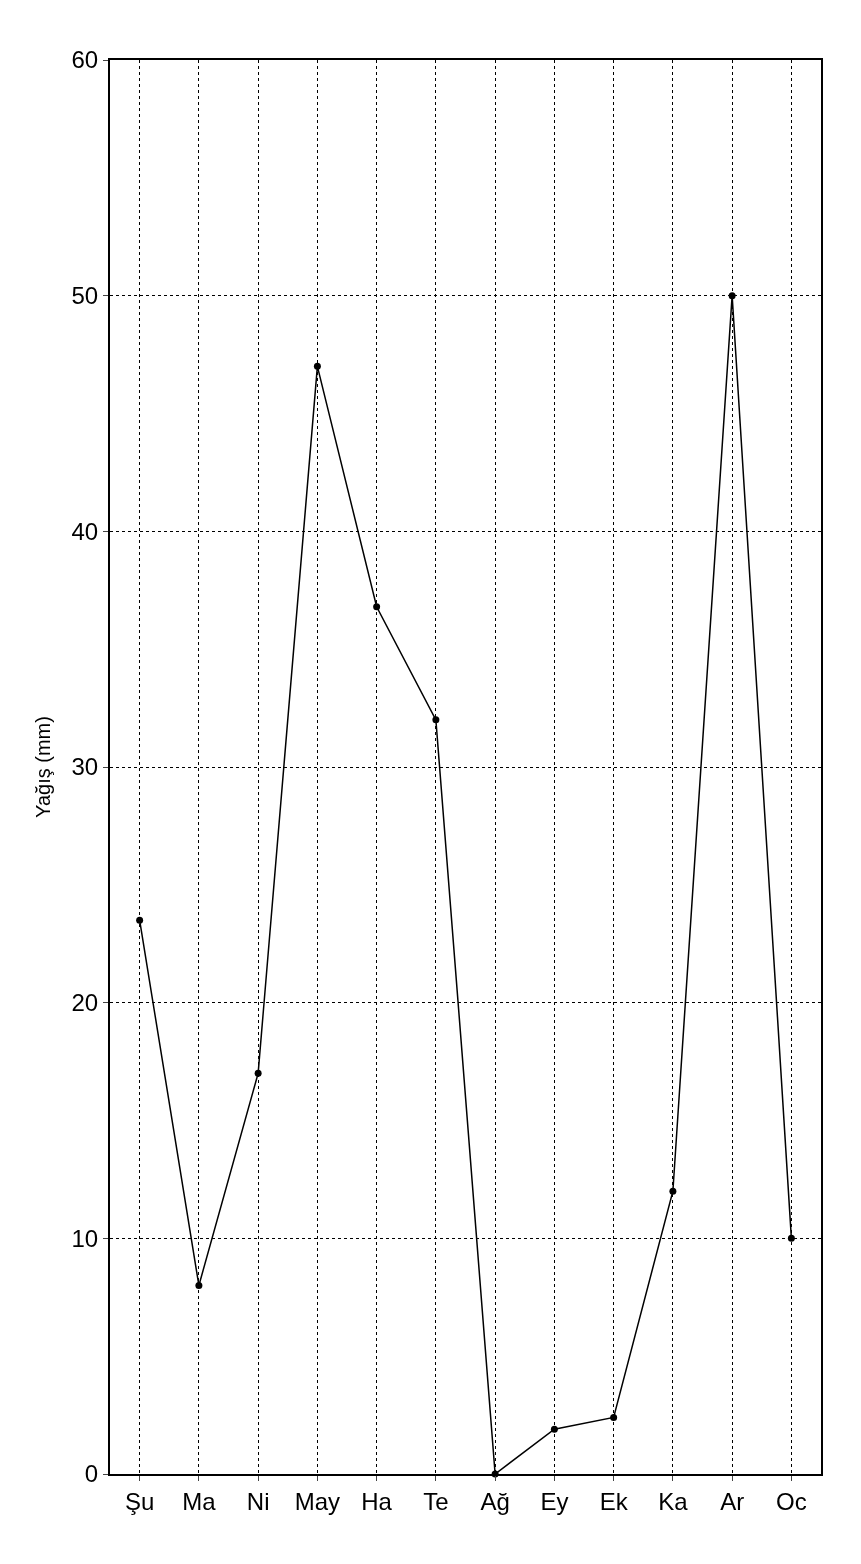  I want to click on x-tick-label: Ka, so click(673, 1501).